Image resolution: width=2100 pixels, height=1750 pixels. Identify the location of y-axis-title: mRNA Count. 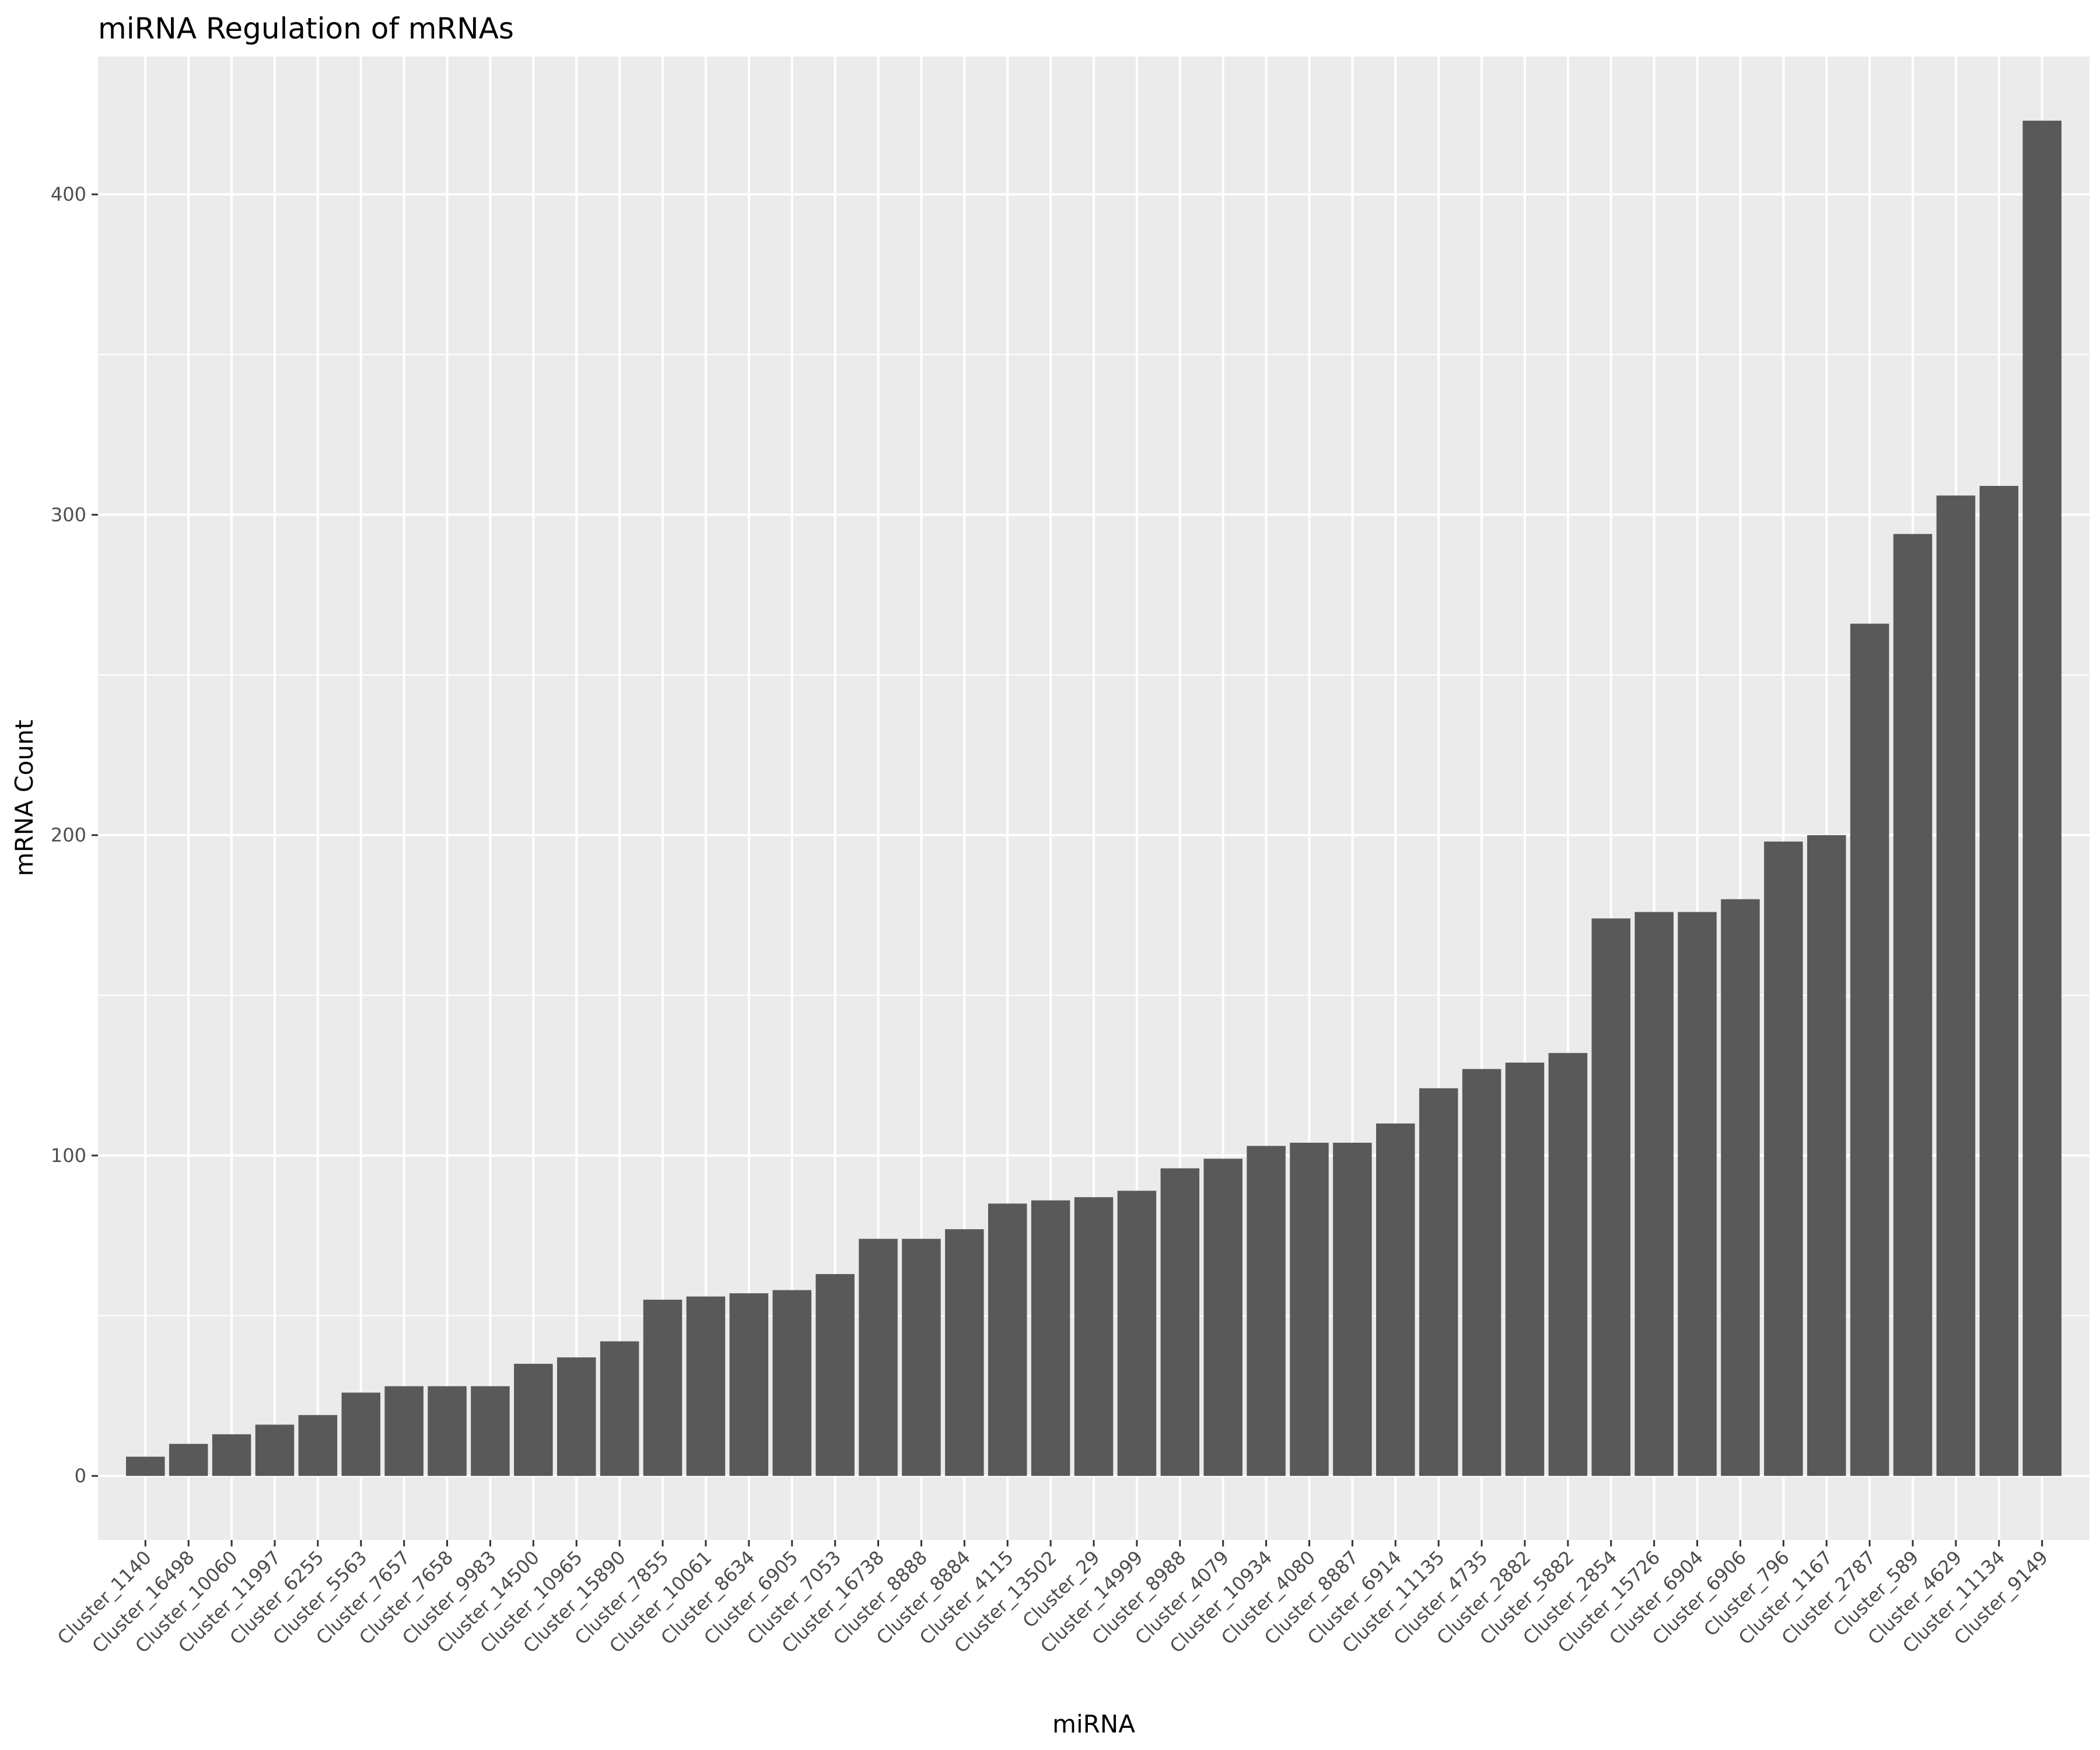
(24, 798).